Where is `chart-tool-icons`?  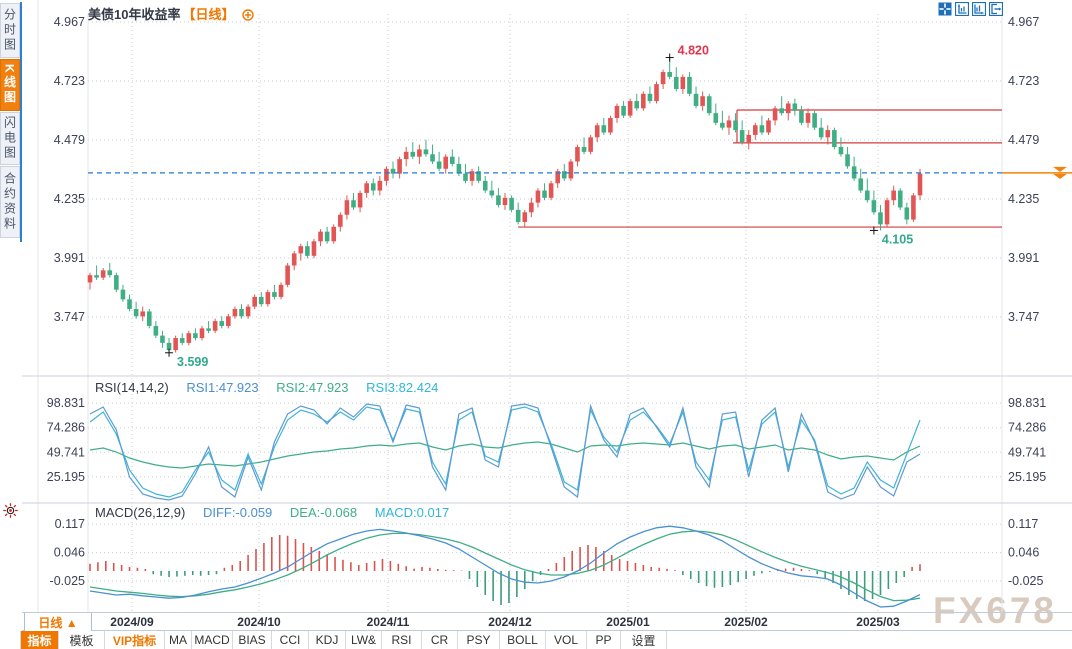
chart-tool-icons is located at coordinates (971, 9).